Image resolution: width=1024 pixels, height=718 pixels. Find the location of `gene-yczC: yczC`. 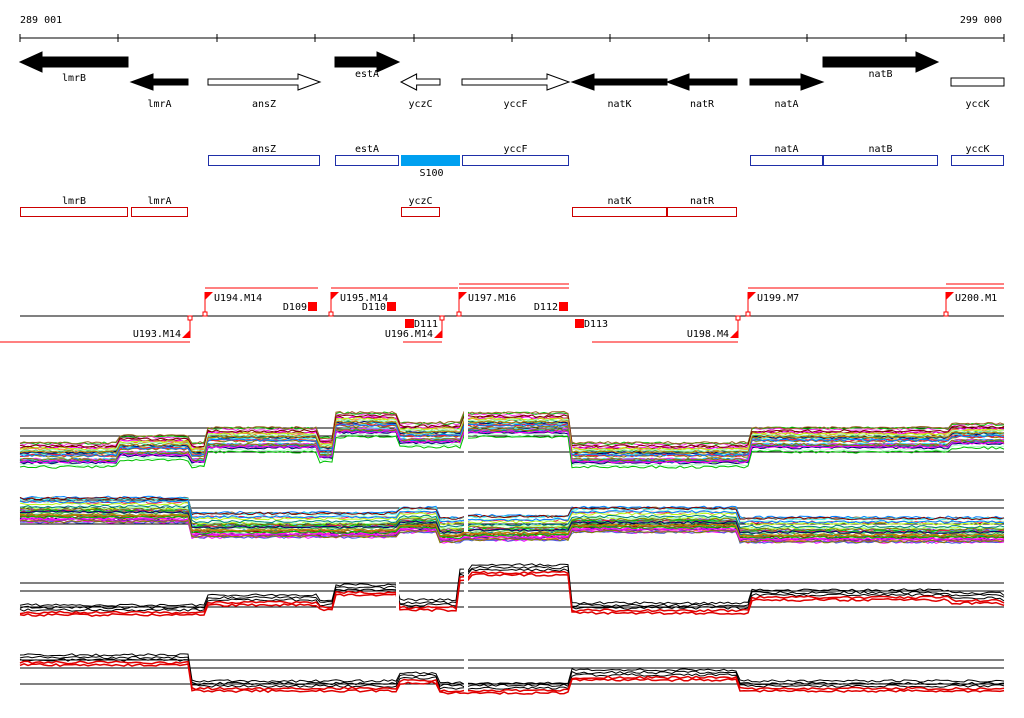

gene-yczC: yczC is located at coordinates (420, 91).